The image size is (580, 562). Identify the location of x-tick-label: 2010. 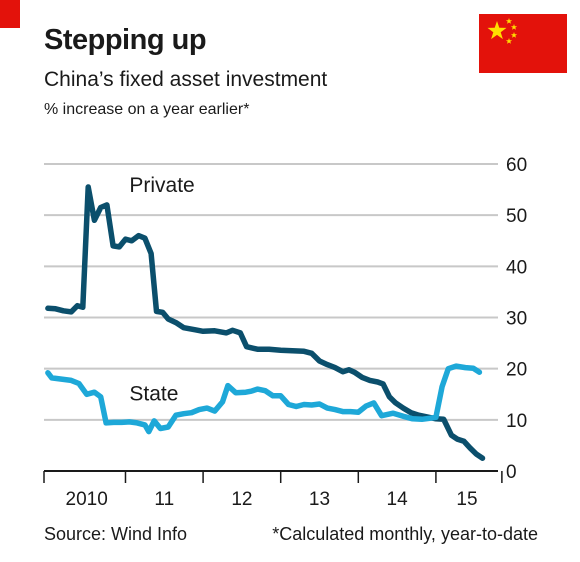
(87, 499).